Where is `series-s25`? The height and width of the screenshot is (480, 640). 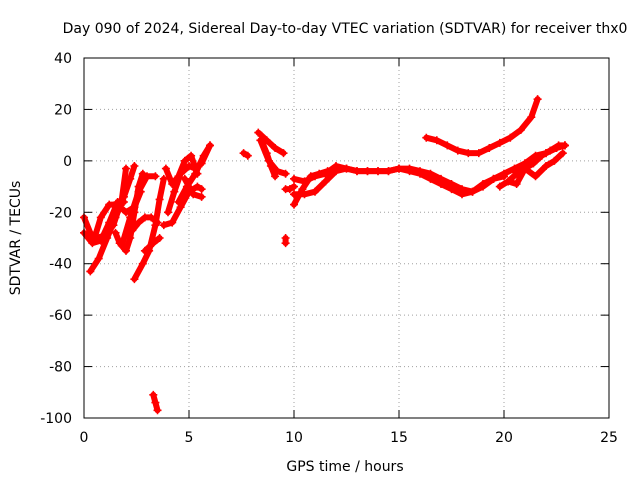
series-s25 is located at coordinates (482, 126).